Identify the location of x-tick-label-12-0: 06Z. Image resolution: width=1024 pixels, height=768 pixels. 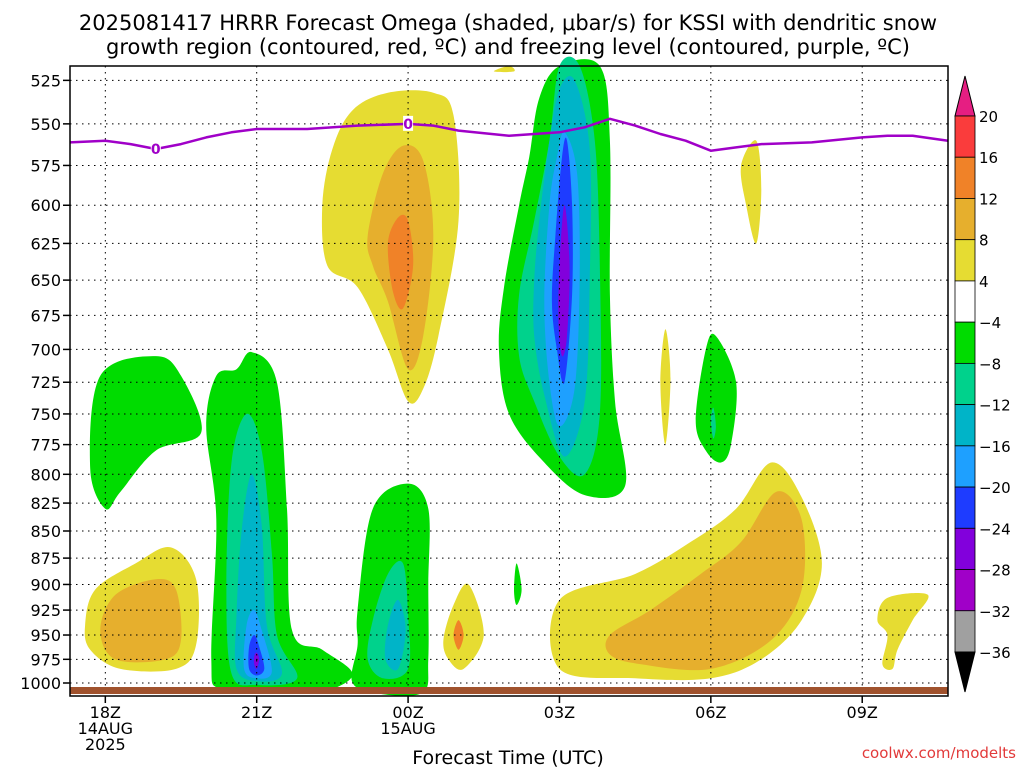
(710, 712).